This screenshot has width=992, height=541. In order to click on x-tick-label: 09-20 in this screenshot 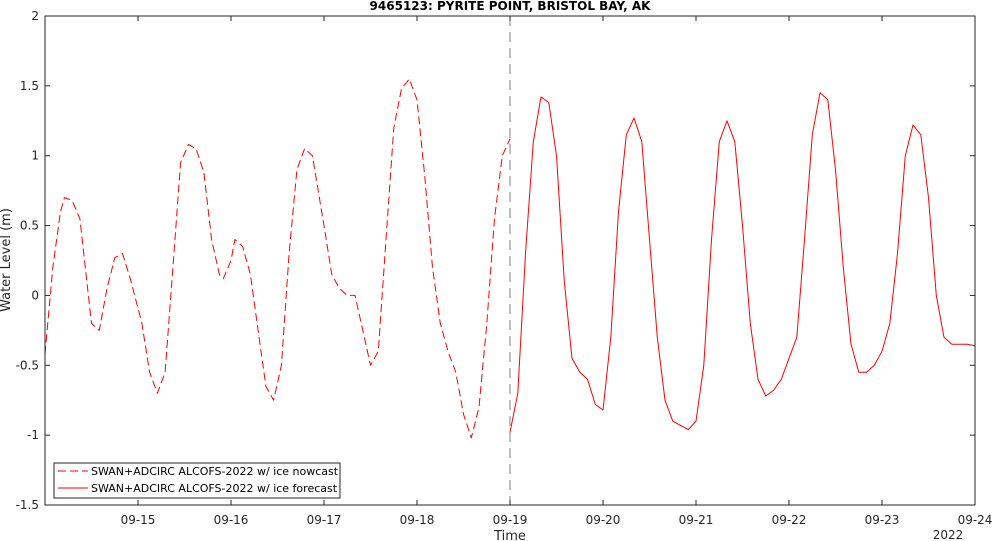, I will do `click(603, 520)`.